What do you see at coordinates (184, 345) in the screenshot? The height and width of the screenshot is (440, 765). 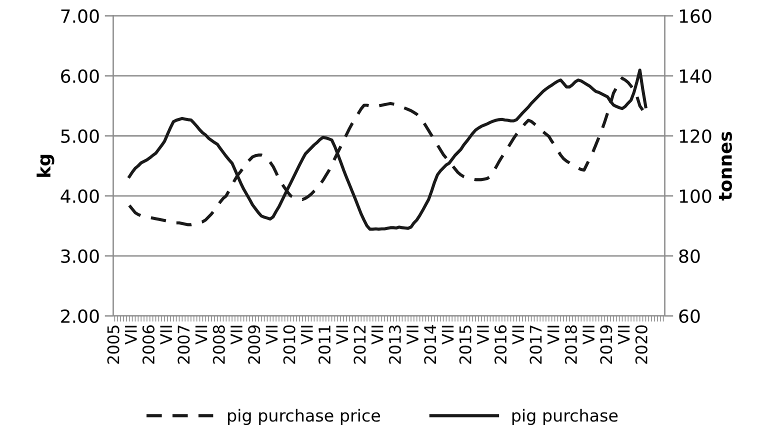 I see `x-tick-label: 2007` at bounding box center [184, 345].